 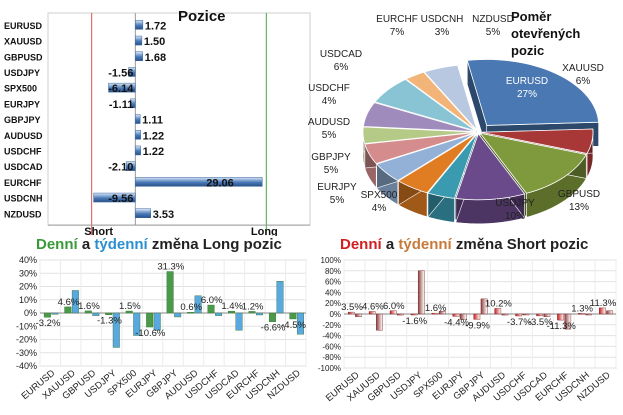 I want to click on pie-label-gbpjpy: GBPJPY, so click(x=331, y=157).